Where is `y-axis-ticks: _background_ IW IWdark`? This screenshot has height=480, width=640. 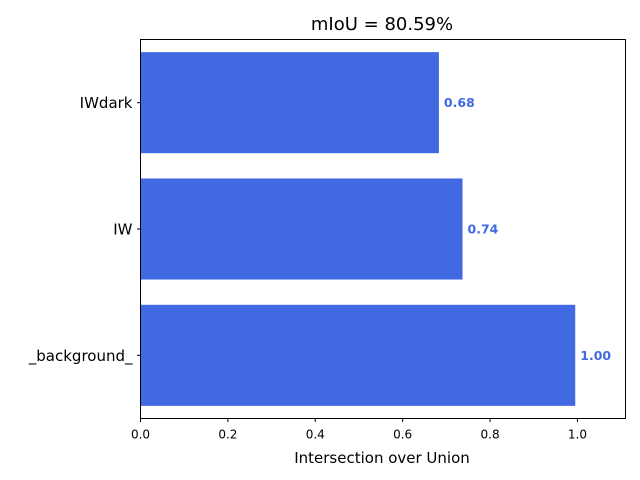
y-axis-ticks: _background_ IW IWdark is located at coordinates (84, 230).